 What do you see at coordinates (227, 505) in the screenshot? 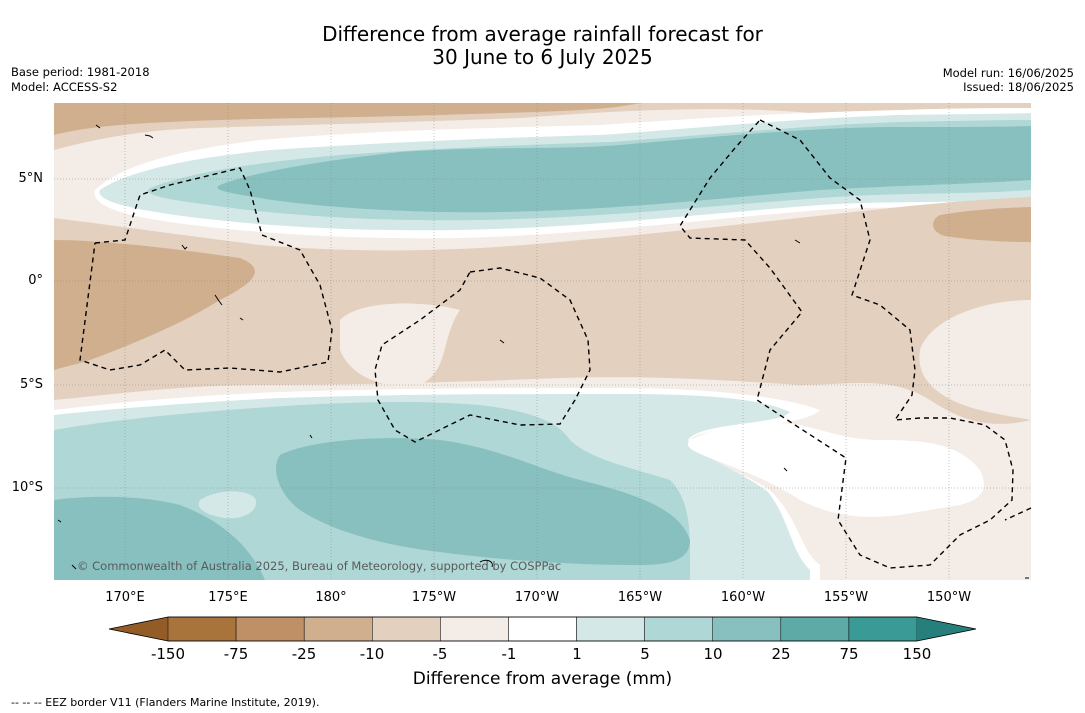
I see `fill-south-light-island` at bounding box center [227, 505].